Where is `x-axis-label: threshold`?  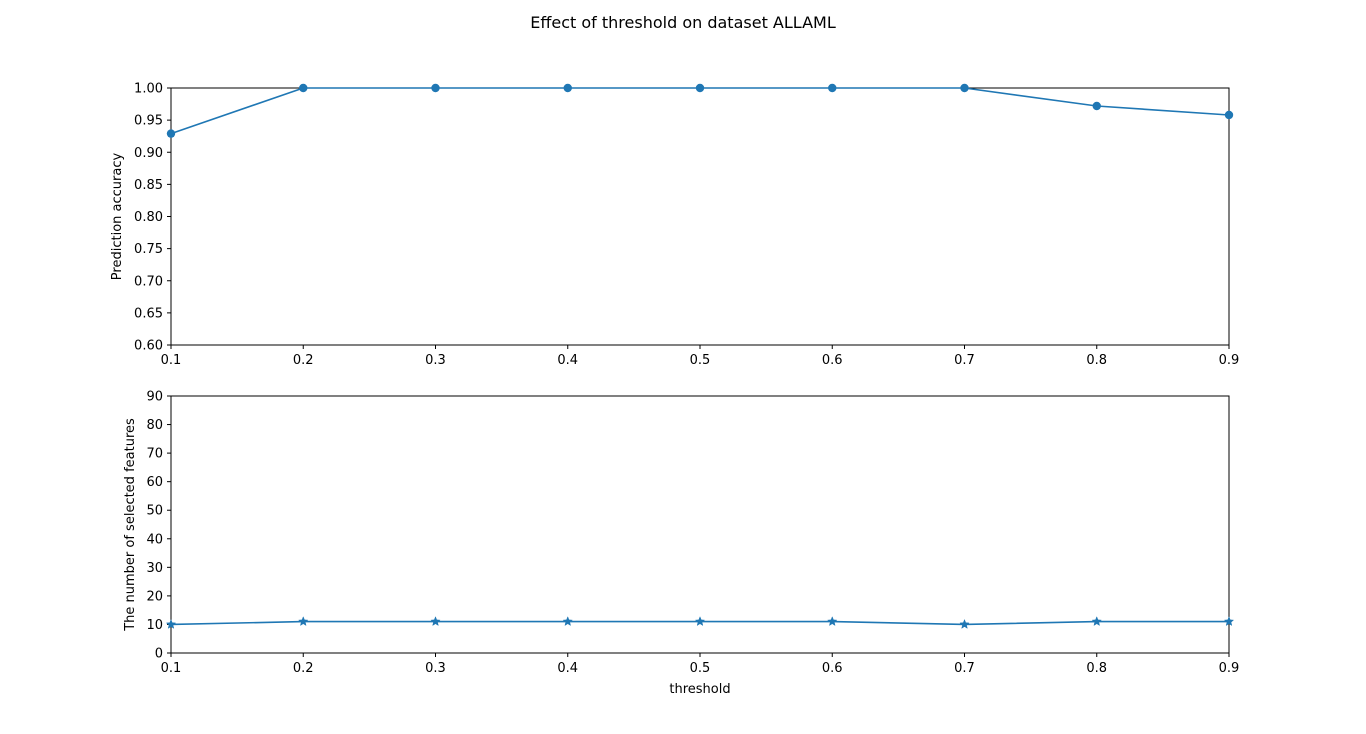 x-axis-label: threshold is located at coordinates (699, 689).